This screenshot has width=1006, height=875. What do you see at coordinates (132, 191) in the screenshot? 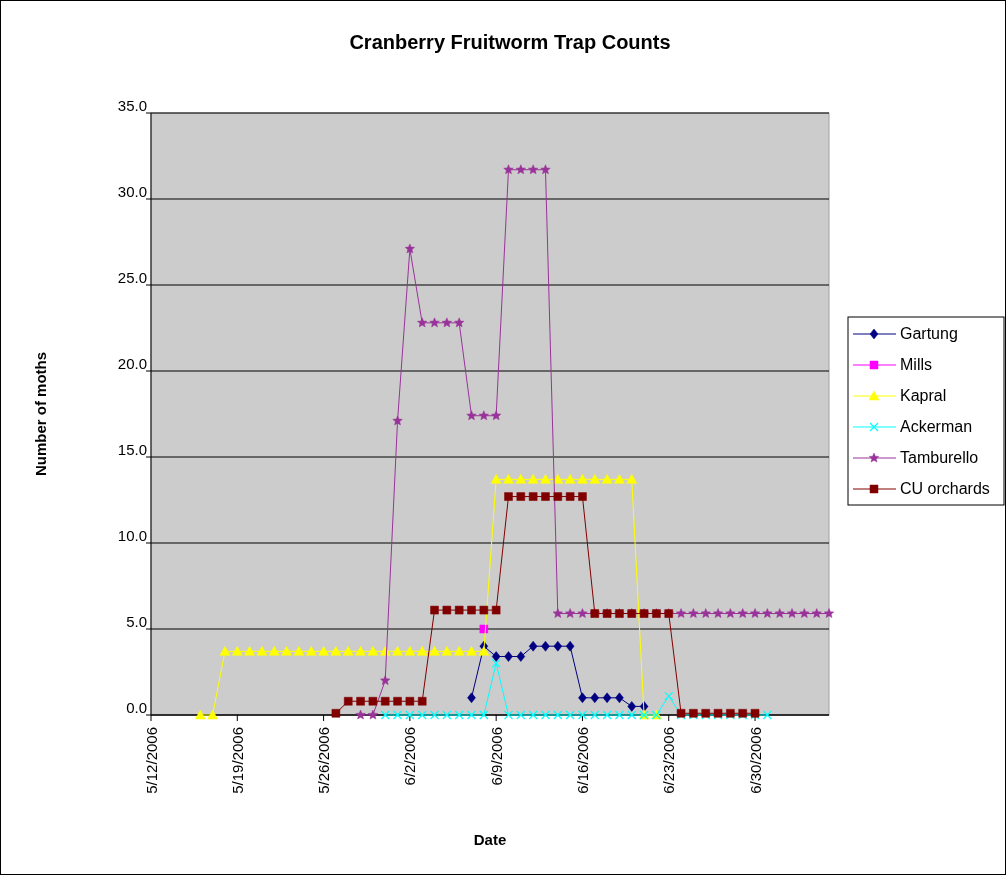
I see `y-tick-label: 30.0` at bounding box center [132, 191].